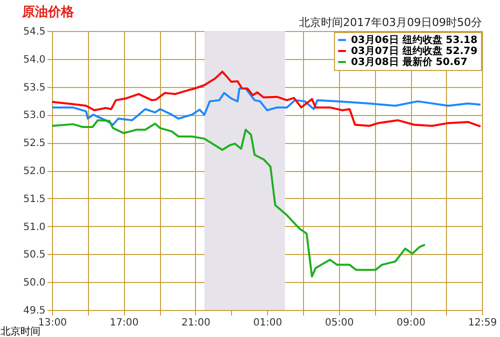 This screenshot has height=337, width=500. What do you see at coordinates (48, 12) in the screenshot?
I see `chart-title: 原油价格` at bounding box center [48, 12].